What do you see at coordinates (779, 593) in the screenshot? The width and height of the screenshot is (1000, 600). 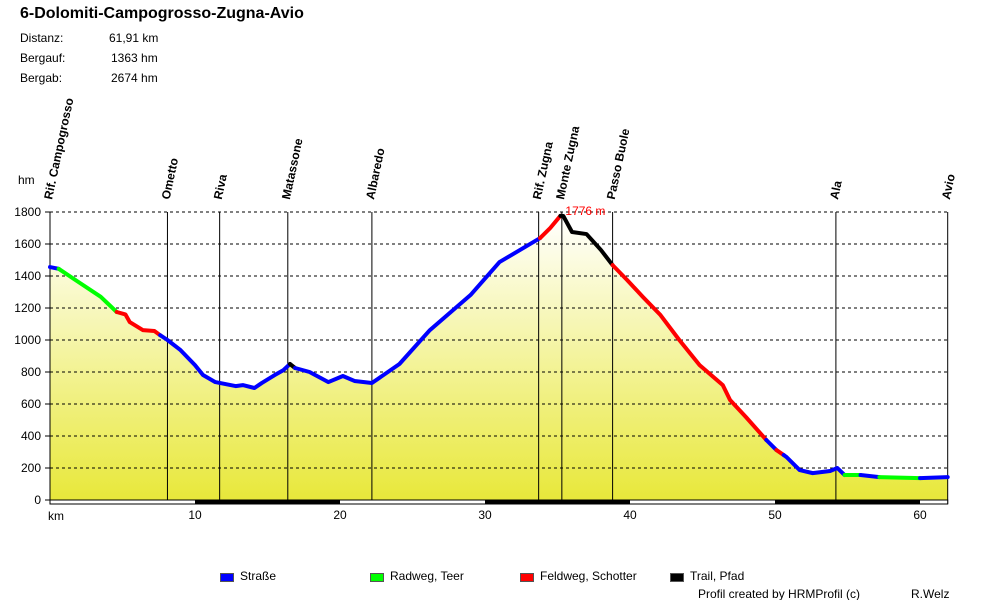 I see `credit-text: Profil created by HRMProfil (c)` at bounding box center [779, 593].